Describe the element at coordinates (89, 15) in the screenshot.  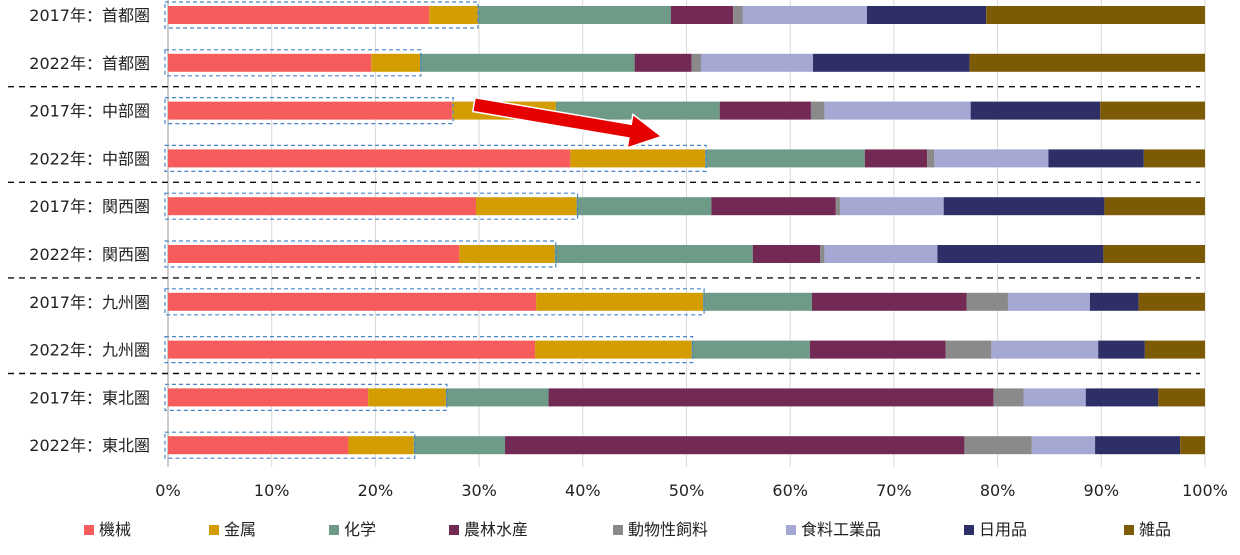
I see `category-label: 2017年：首都圏` at that location.